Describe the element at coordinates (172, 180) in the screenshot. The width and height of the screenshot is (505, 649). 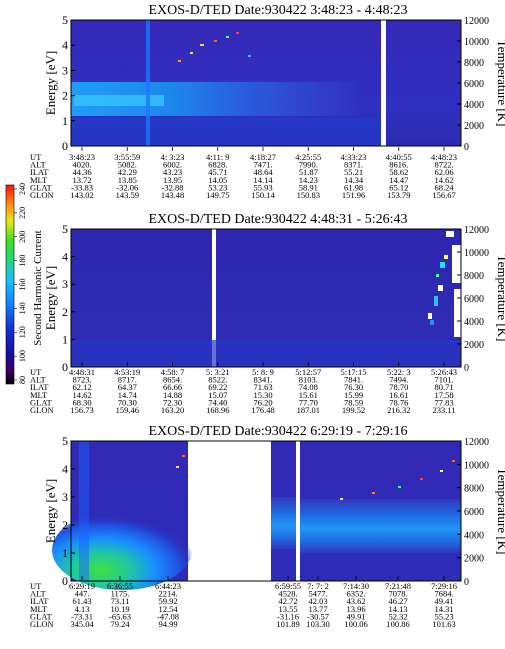
I see `orbit-value: 13.95` at that location.